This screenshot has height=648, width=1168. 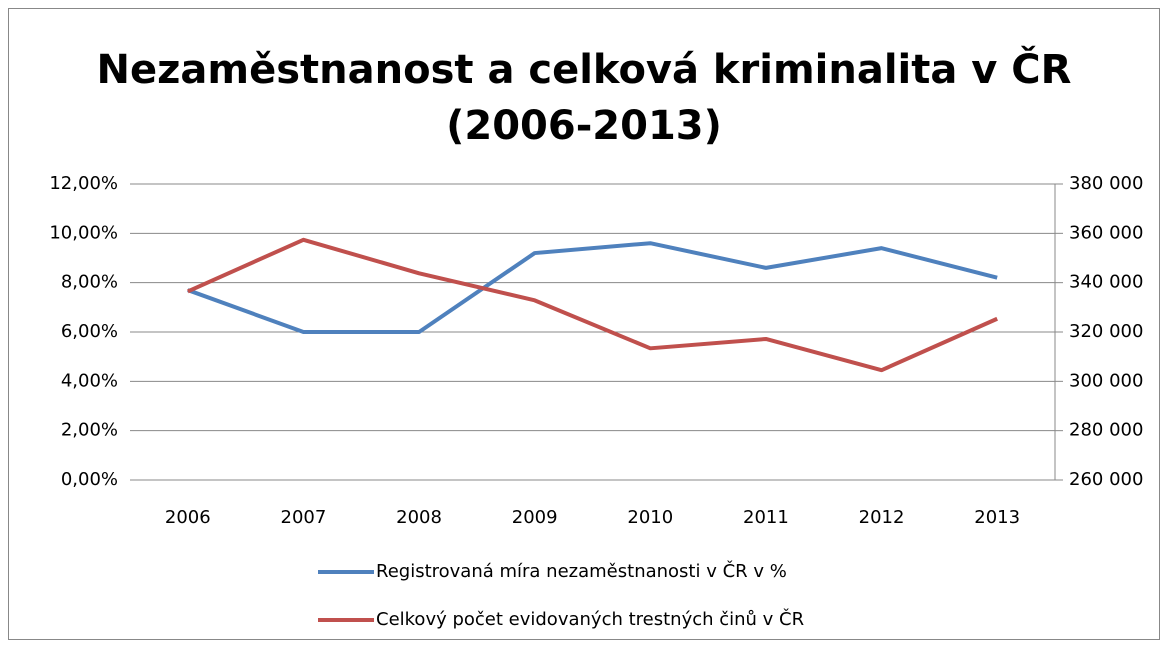 What do you see at coordinates (535, 517) in the screenshot?
I see `x-tick-label: 2009` at bounding box center [535, 517].